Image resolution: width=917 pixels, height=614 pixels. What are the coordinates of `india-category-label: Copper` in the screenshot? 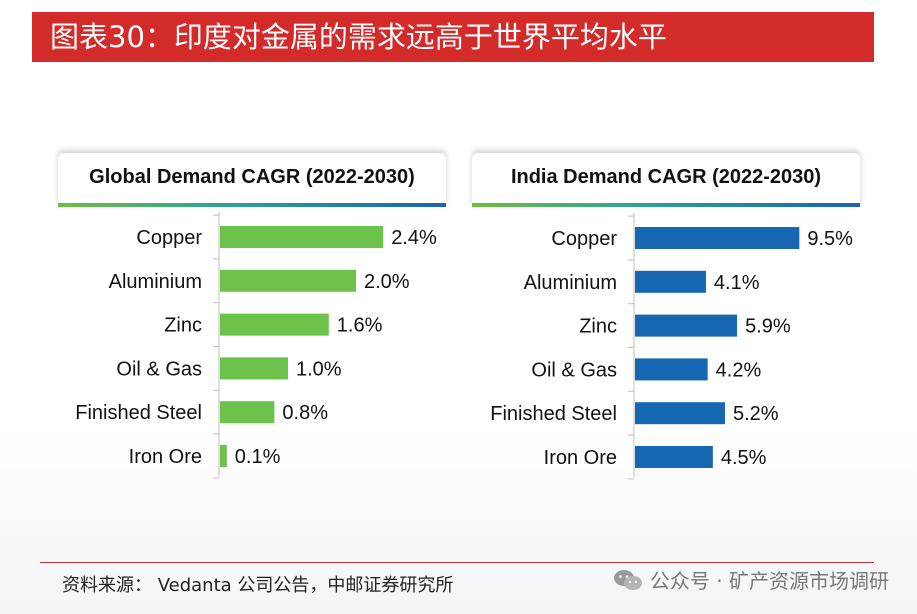 It's located at (584, 239).